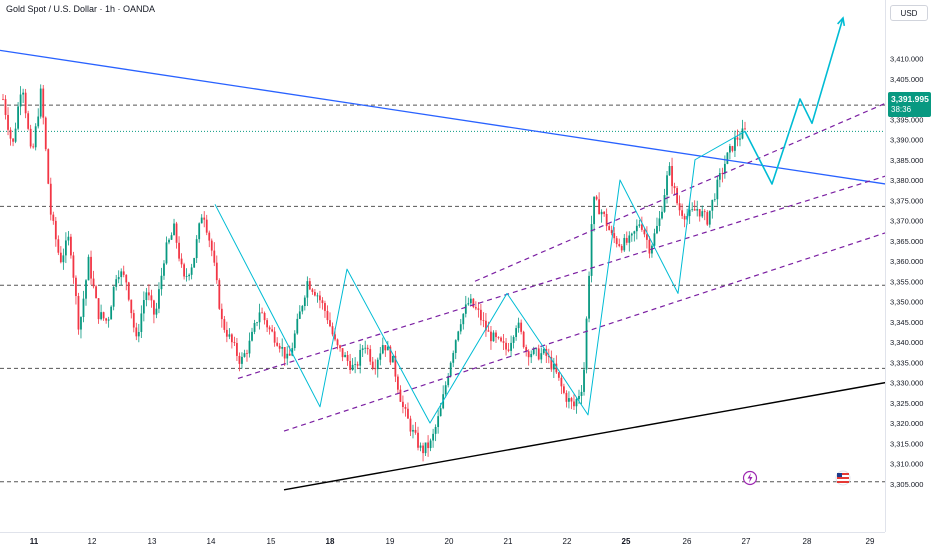 Image resolution: width=932 pixels, height=555 pixels. What do you see at coordinates (211, 541) in the screenshot?
I see `date-tick-label: 14` at bounding box center [211, 541].